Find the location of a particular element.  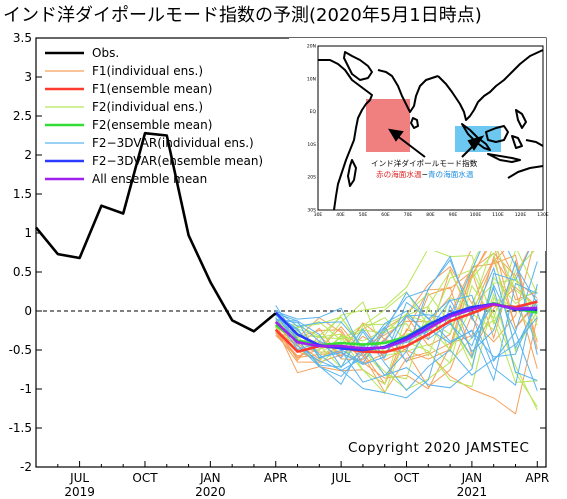

sri-lanka is located at coordinates (414, 123).